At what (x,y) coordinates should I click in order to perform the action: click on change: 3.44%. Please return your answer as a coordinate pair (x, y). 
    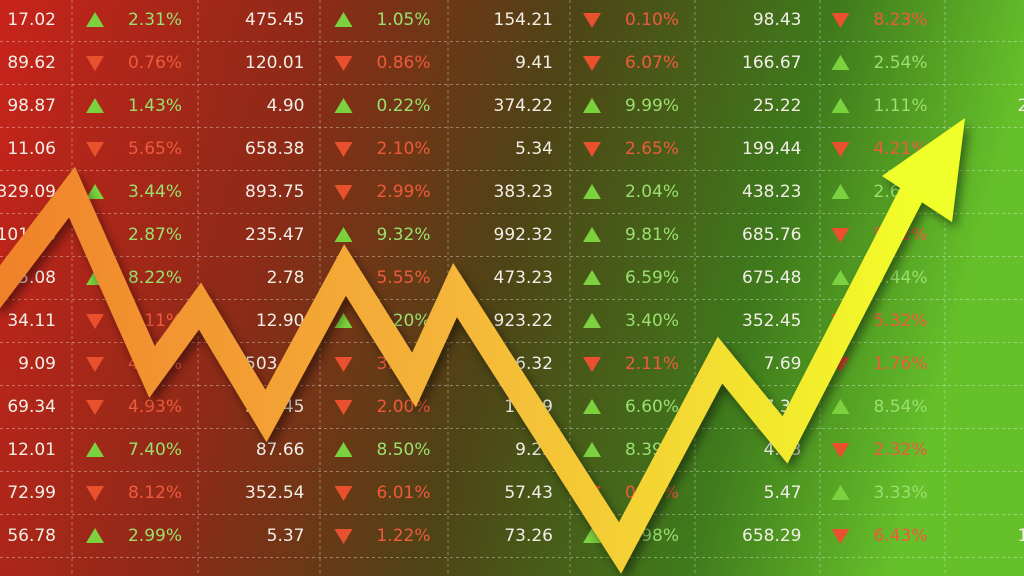
    Looking at the image, I should click on (155, 192).